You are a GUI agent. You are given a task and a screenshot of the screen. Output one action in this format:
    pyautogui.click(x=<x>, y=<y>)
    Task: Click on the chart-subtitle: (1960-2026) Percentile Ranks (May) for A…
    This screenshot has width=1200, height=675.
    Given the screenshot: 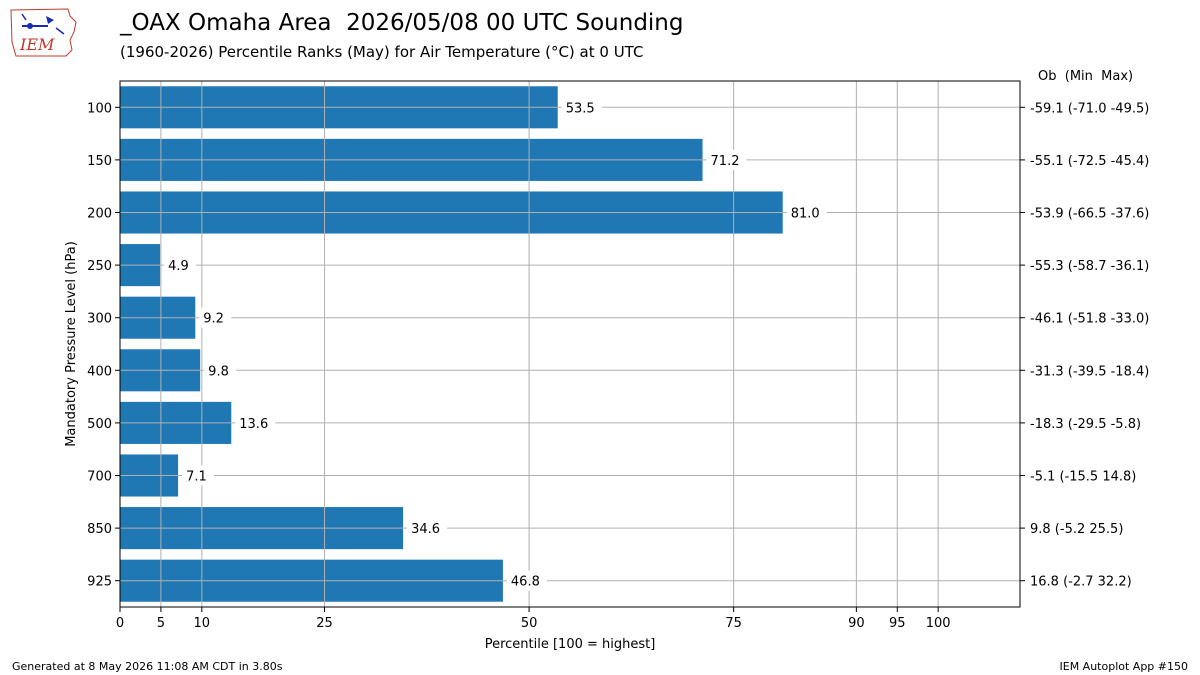 What is the action you would take?
    pyautogui.click(x=382, y=52)
    